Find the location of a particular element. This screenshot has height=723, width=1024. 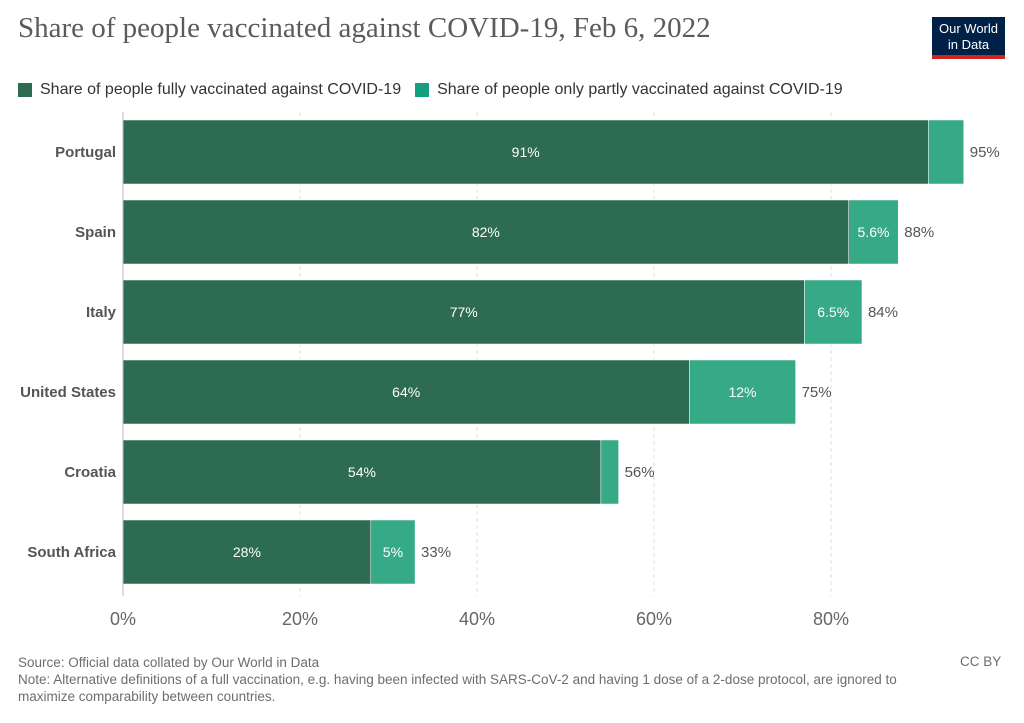

total-label-portugal: 95% is located at coordinates (985, 152).